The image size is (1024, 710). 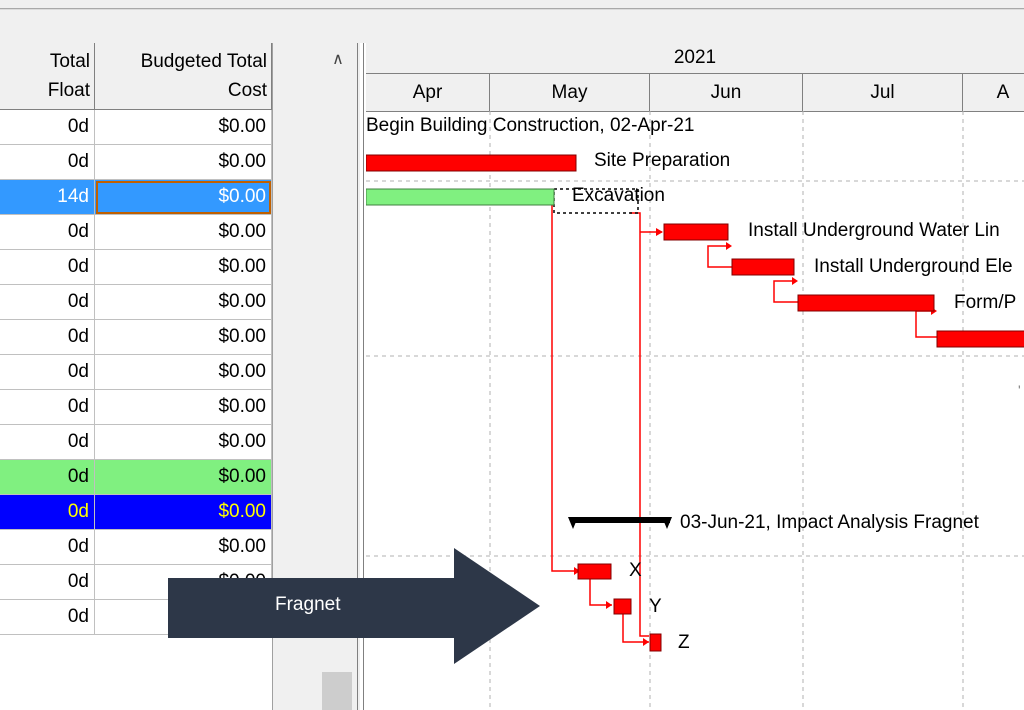 I want to click on header-line2: Cost, so click(x=247, y=90).